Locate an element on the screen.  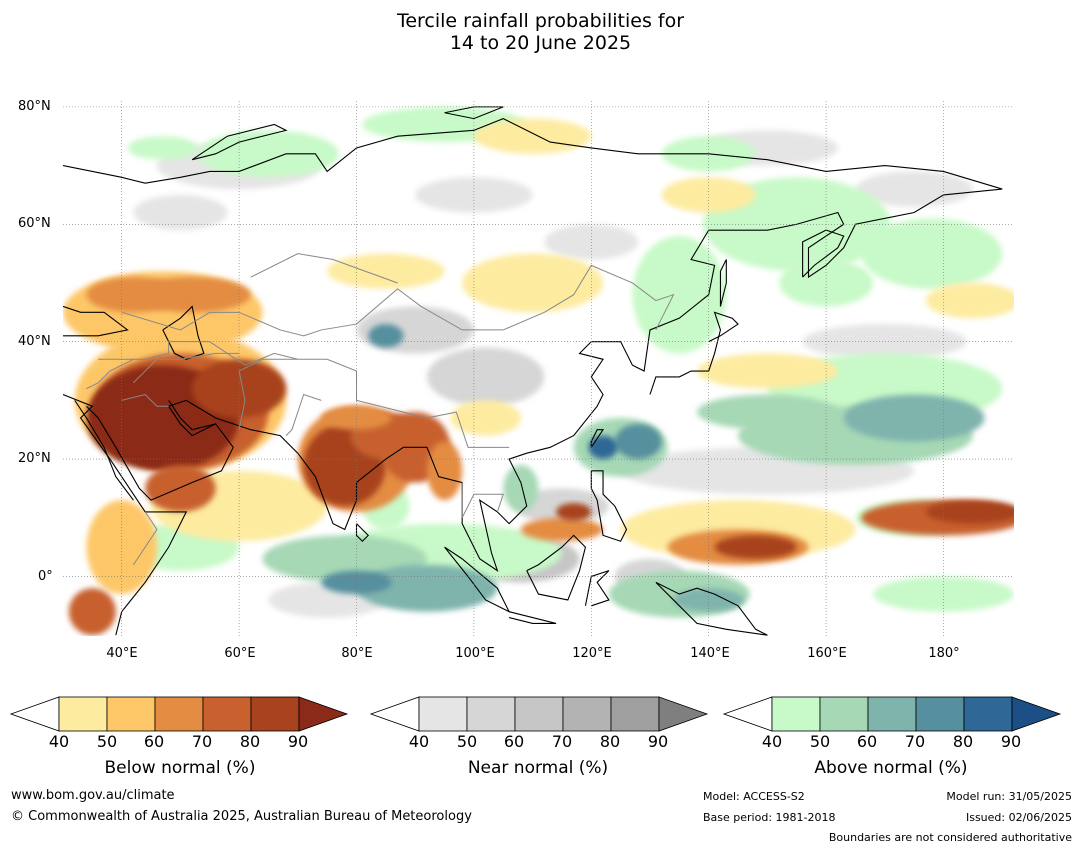
lon-label-100e: 100°E is located at coordinates (475, 653).